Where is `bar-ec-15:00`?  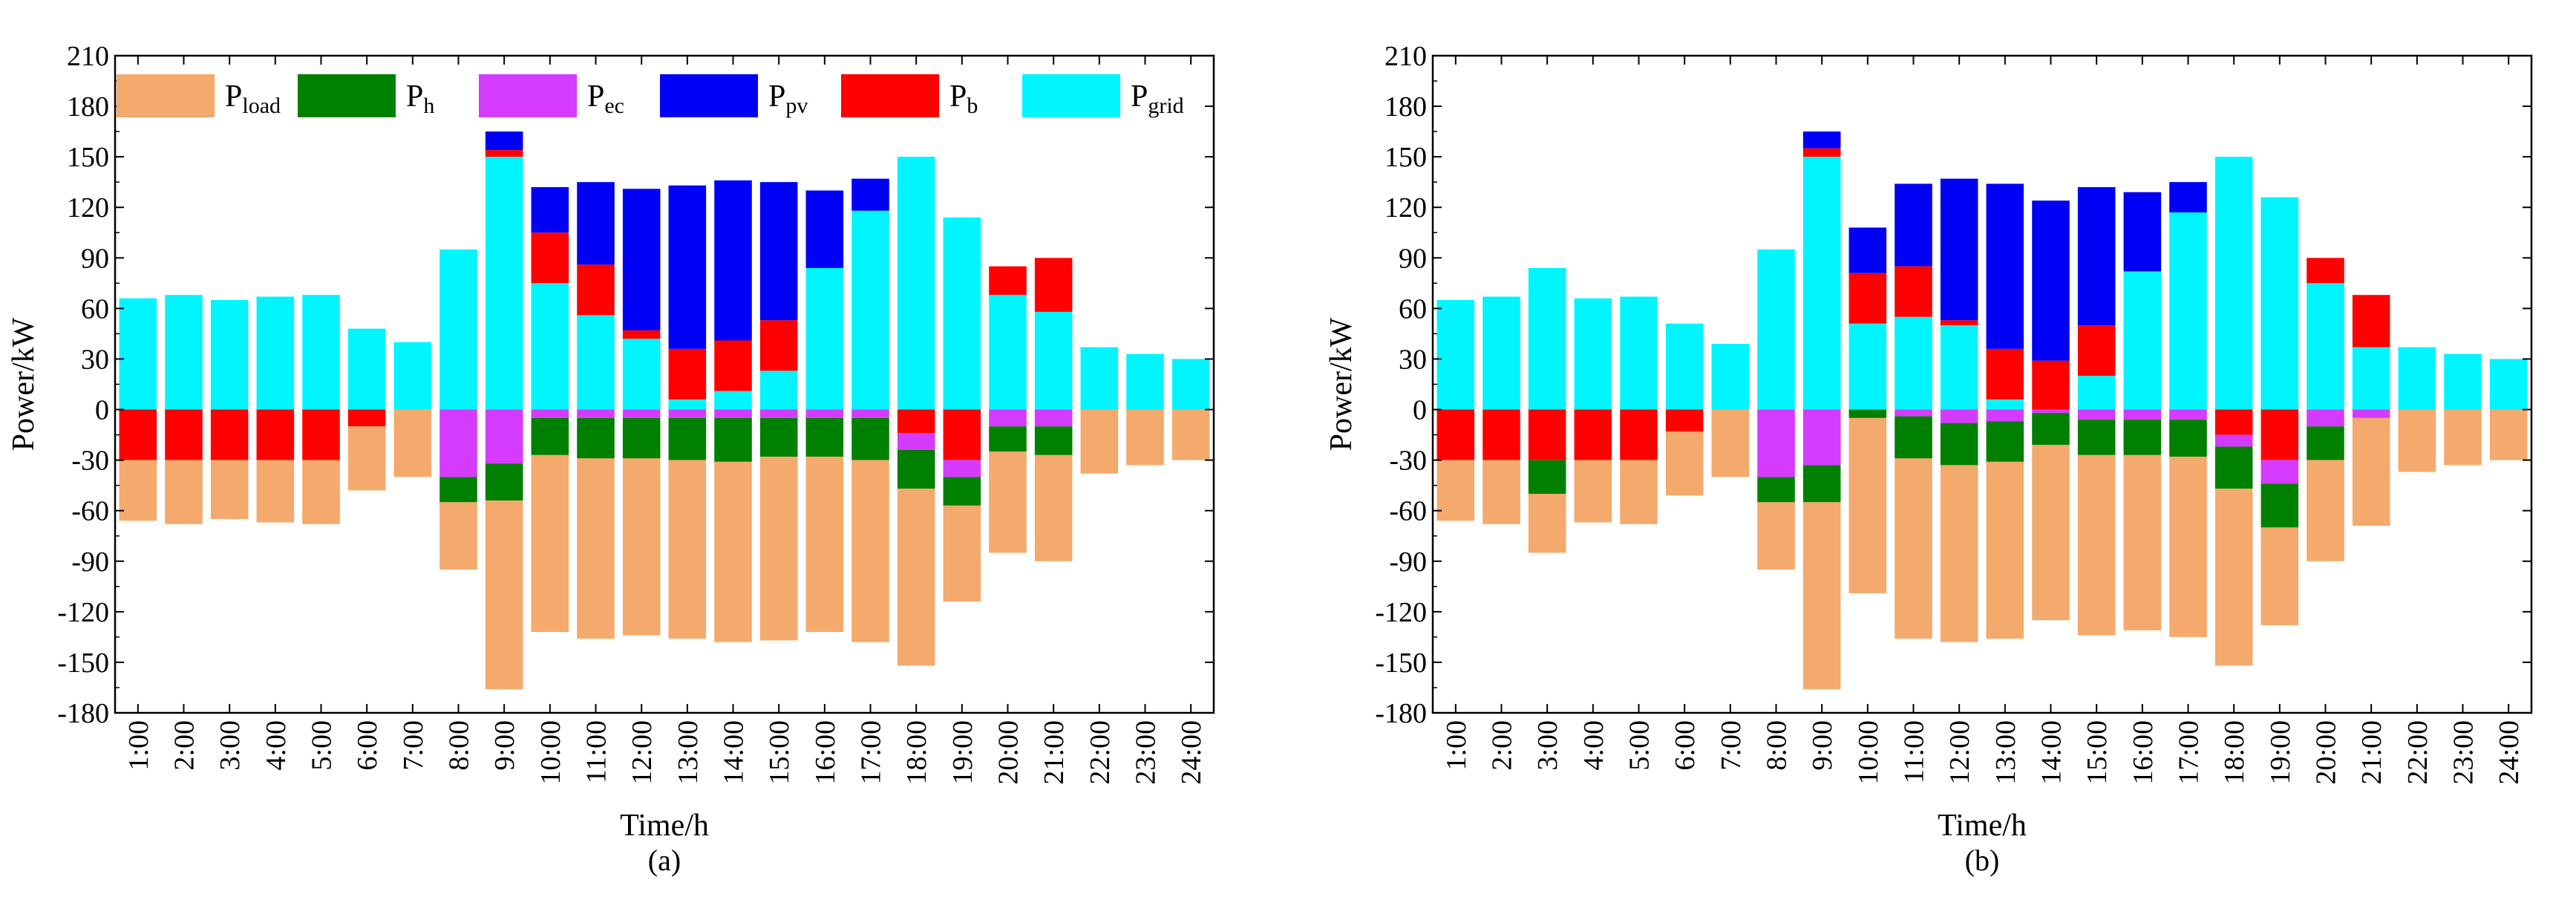 bar-ec-15:00 is located at coordinates (778, 413).